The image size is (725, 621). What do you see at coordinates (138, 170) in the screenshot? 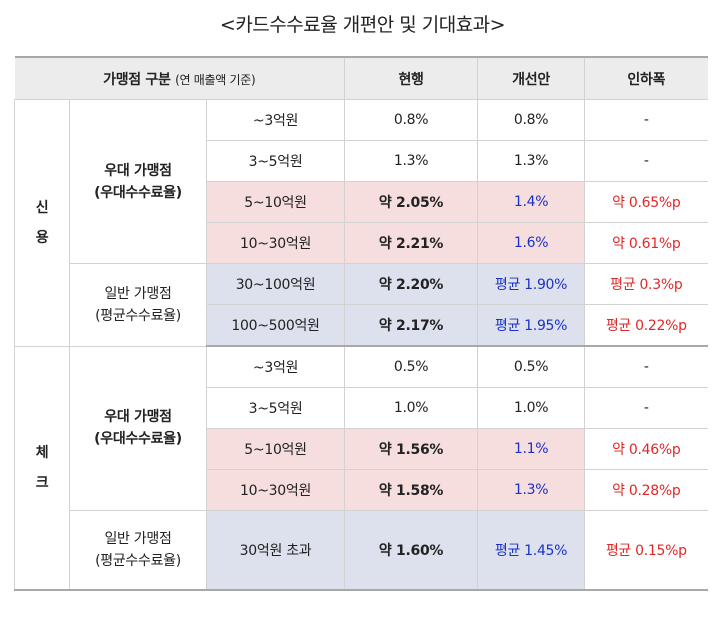
I see `credit-preferred-line1: 우대 가맹점` at bounding box center [138, 170].